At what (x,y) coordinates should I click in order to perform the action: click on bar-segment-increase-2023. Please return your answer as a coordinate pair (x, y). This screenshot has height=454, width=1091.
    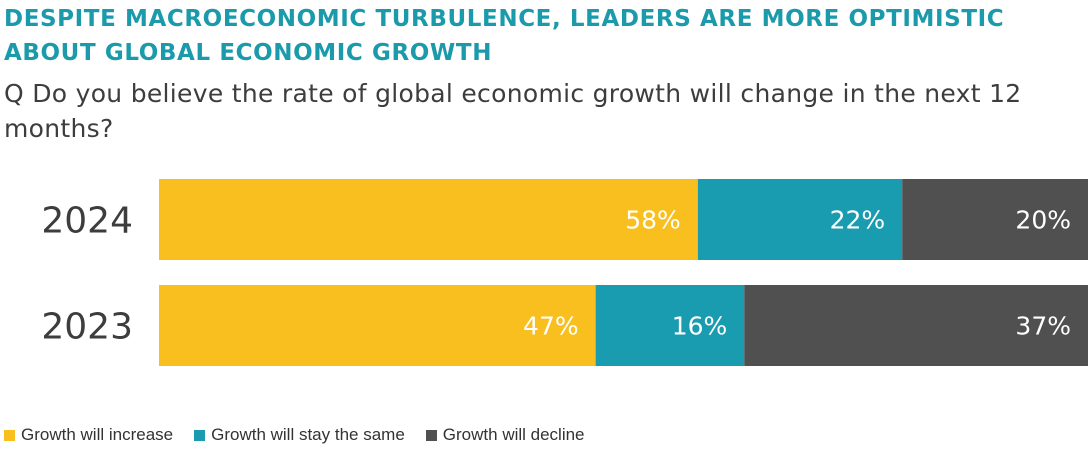
    Looking at the image, I should click on (377, 325).